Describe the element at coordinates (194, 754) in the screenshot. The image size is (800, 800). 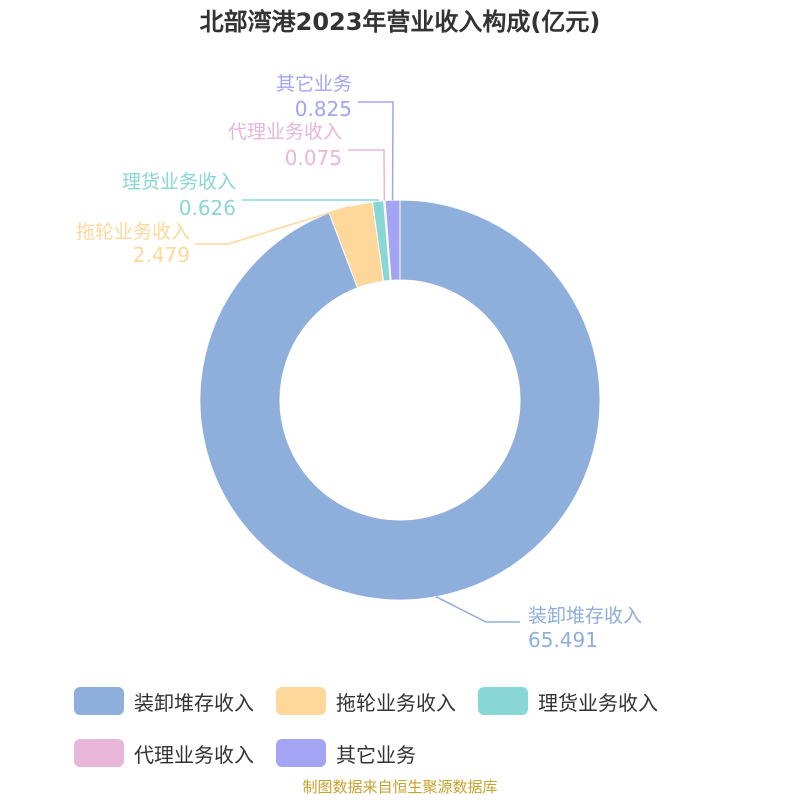
I see `legend-label: 代理业务收入` at that location.